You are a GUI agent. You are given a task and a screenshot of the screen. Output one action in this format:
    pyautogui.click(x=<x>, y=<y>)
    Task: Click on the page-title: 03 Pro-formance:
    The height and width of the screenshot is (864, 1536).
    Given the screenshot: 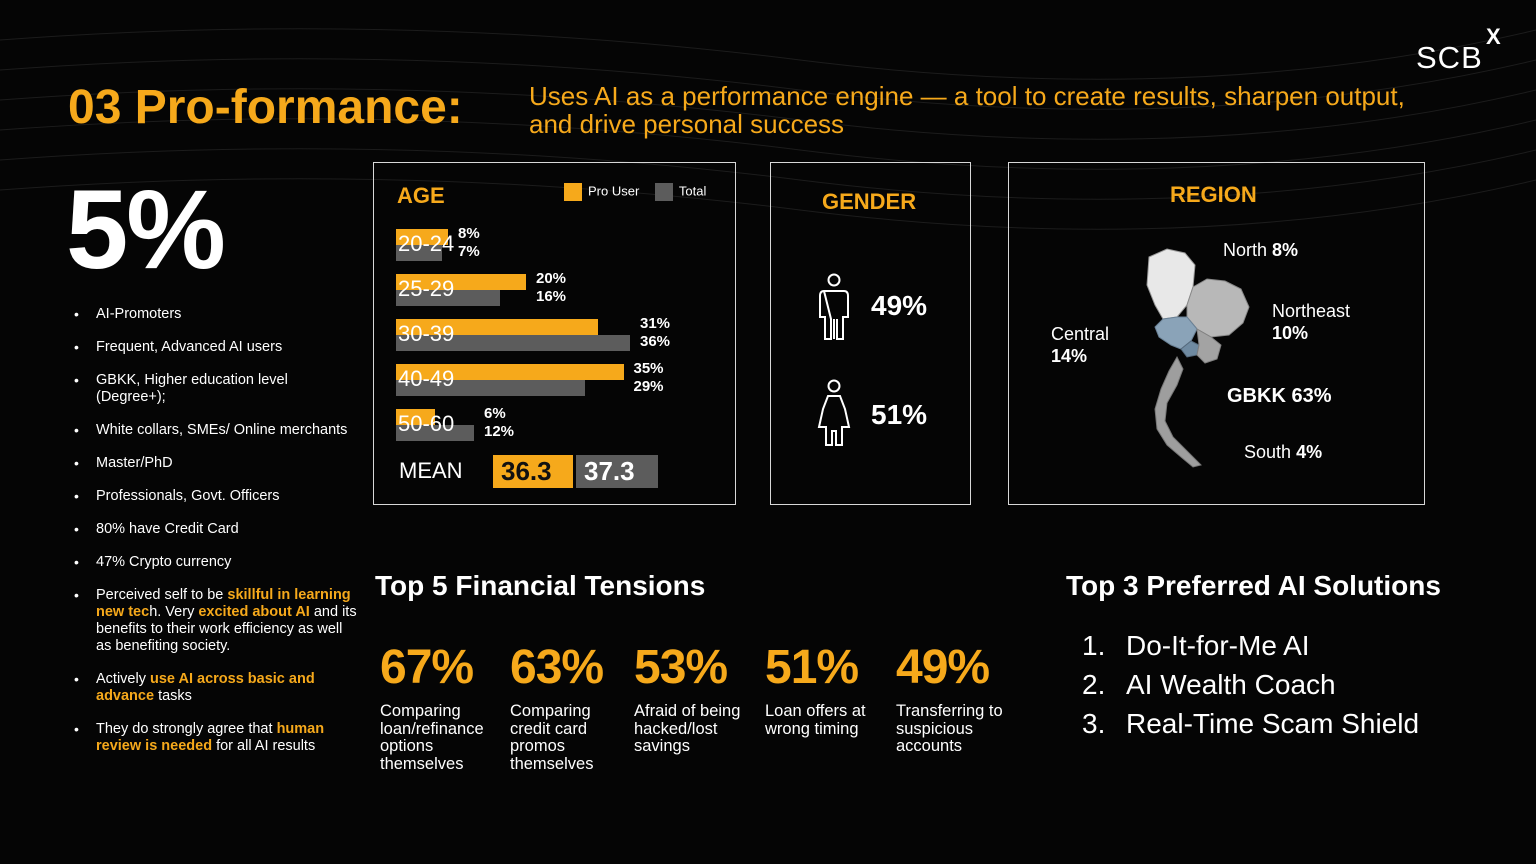 What is the action you would take?
    pyautogui.click(x=265, y=107)
    